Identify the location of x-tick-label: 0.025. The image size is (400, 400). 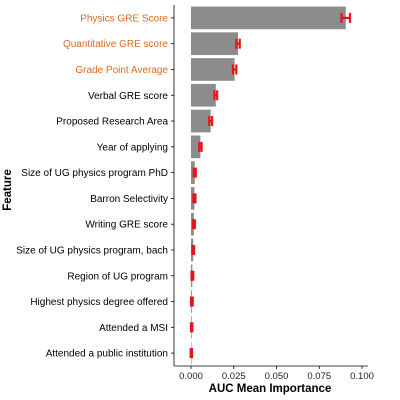
(234, 376).